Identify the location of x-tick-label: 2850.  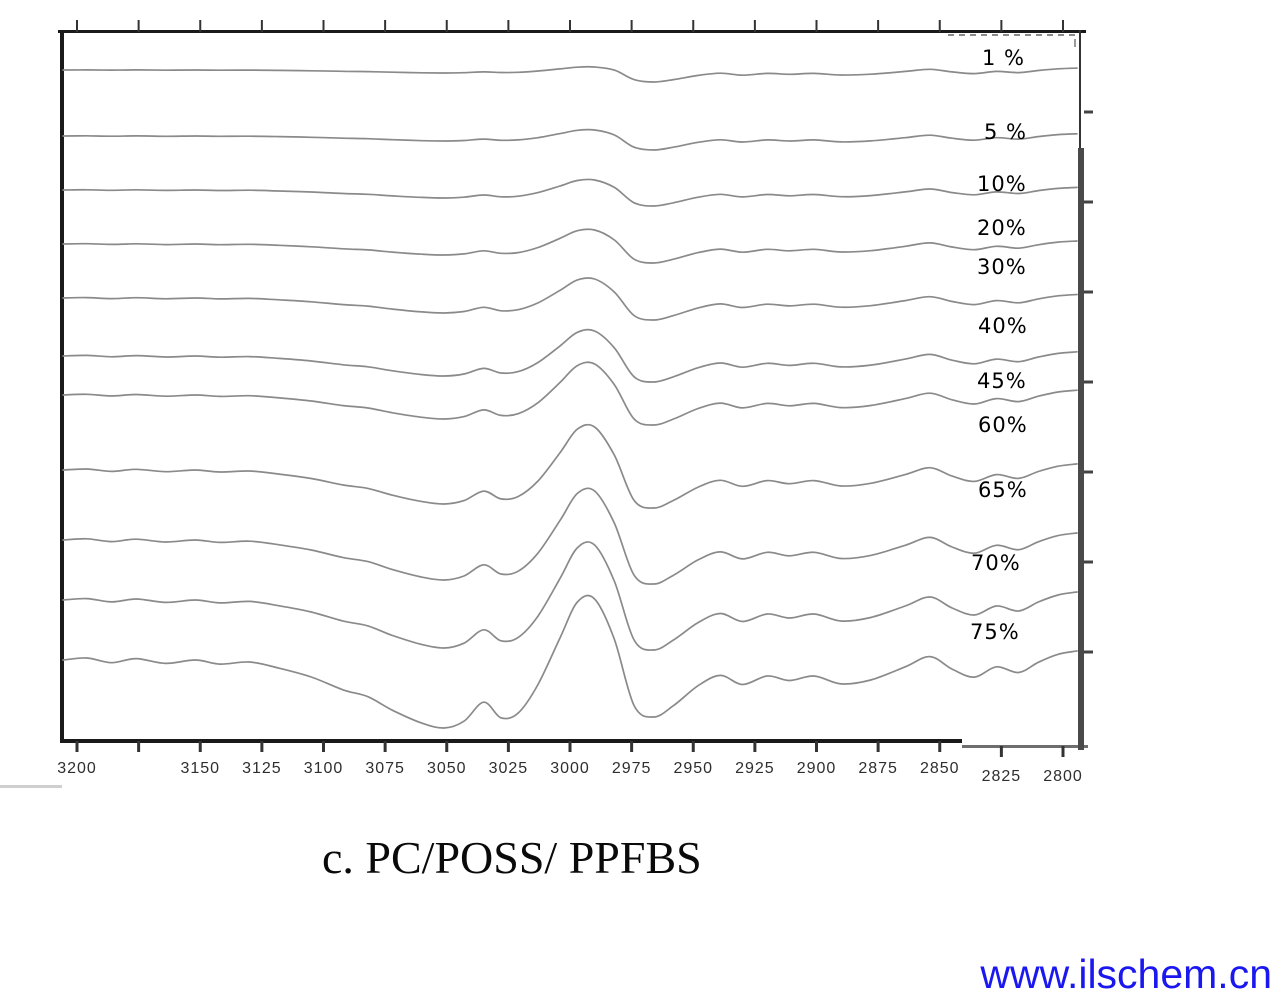
(940, 768).